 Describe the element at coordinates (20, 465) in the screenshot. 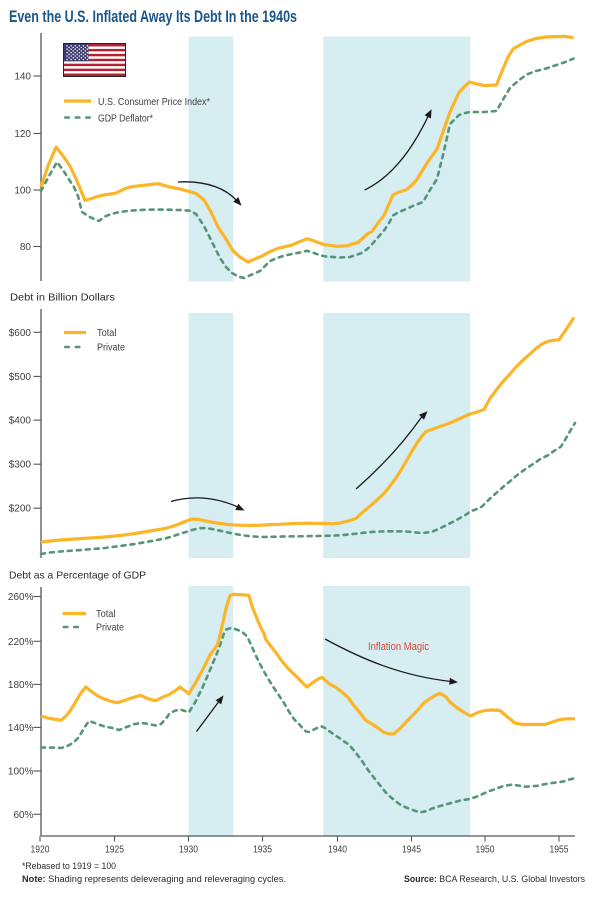

I see `svg-text: $300` at that location.